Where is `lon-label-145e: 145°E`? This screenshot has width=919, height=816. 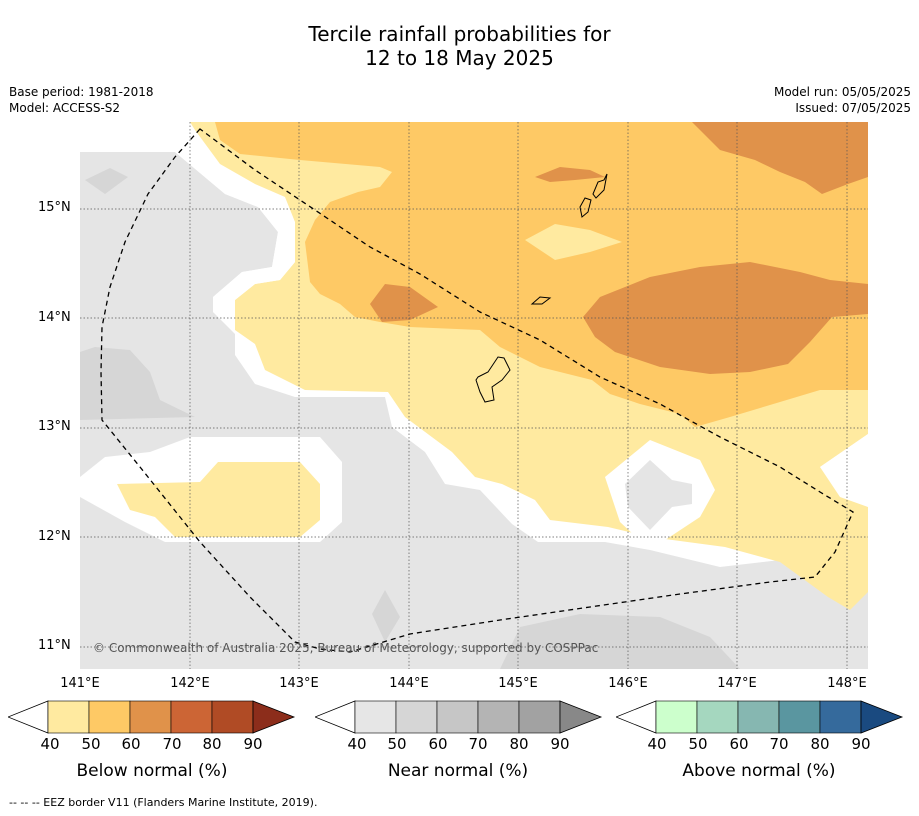
lon-label-145e: 145°E is located at coordinates (518, 683).